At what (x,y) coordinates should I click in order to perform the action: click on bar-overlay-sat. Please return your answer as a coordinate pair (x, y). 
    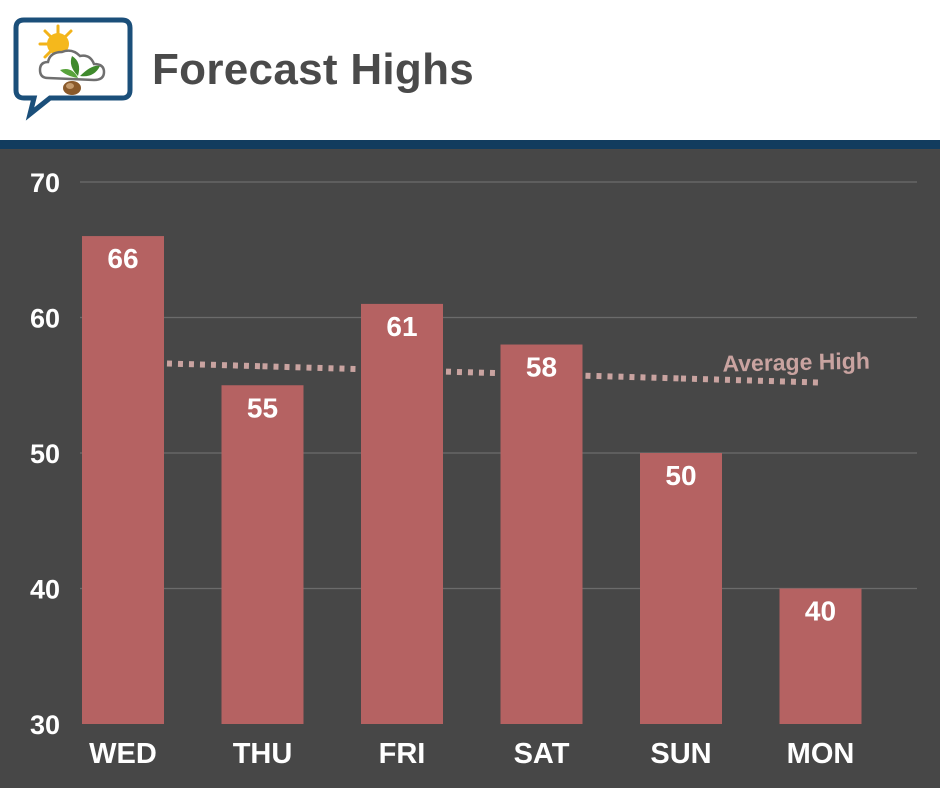
    Looking at the image, I should click on (541, 534).